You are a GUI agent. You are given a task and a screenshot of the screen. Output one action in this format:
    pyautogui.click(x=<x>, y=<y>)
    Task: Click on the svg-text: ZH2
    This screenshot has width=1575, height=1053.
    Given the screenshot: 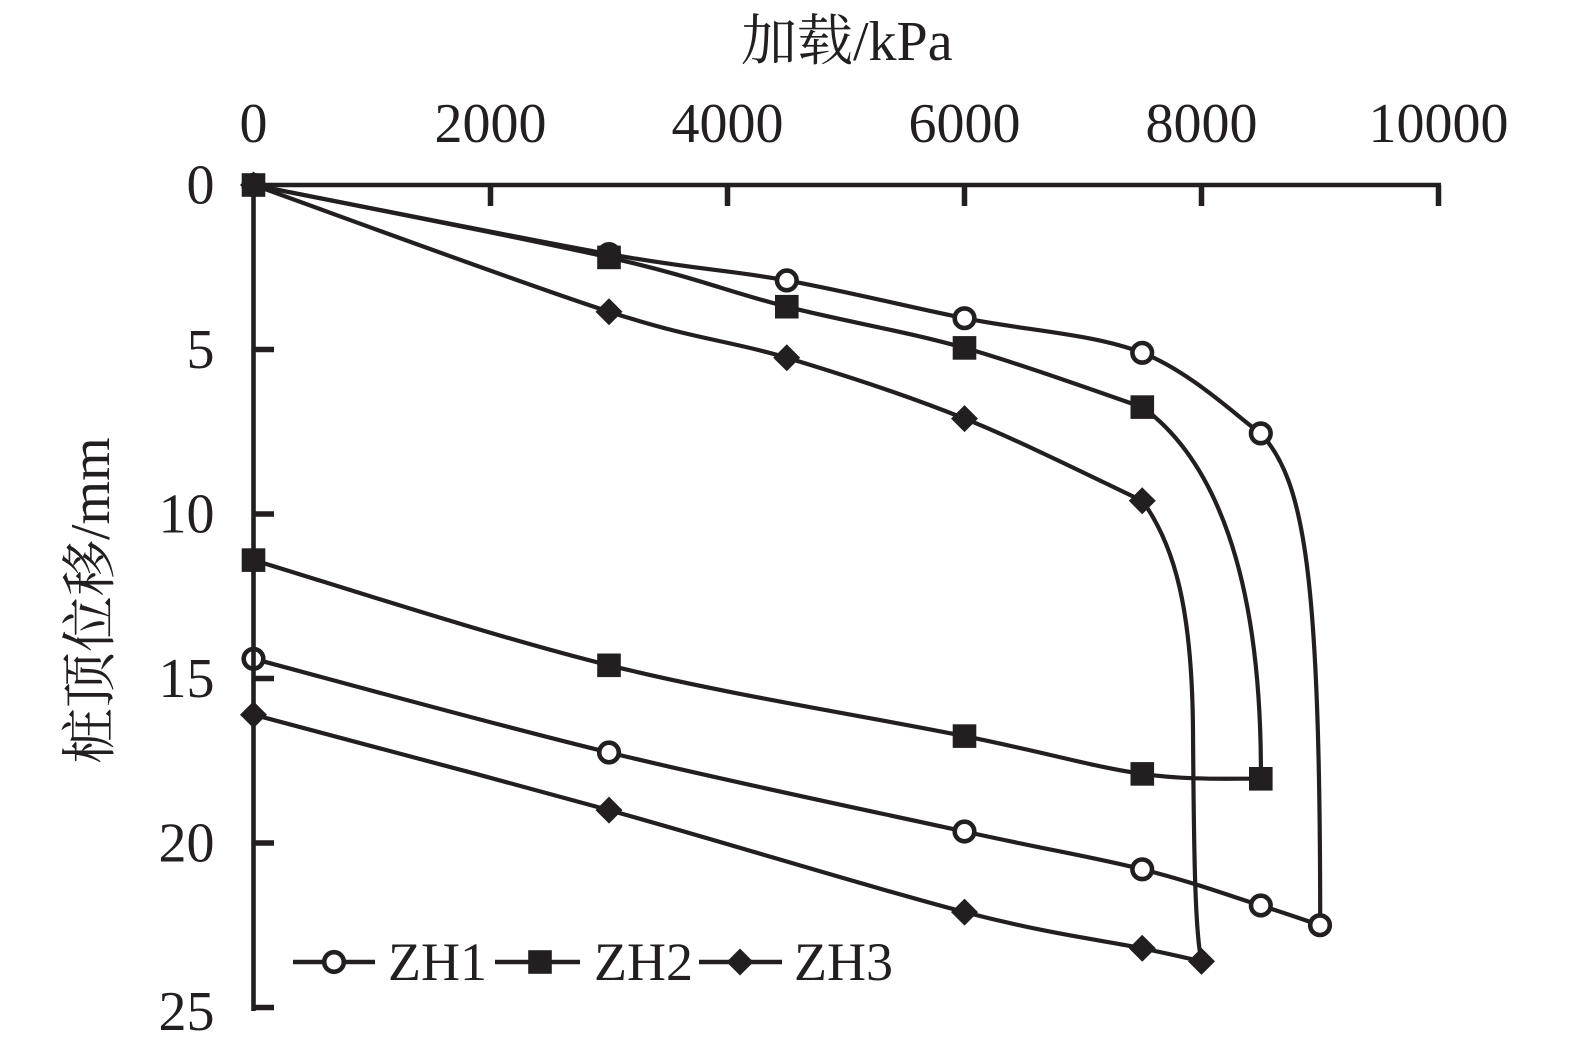 What is the action you would take?
    pyautogui.click(x=643, y=962)
    